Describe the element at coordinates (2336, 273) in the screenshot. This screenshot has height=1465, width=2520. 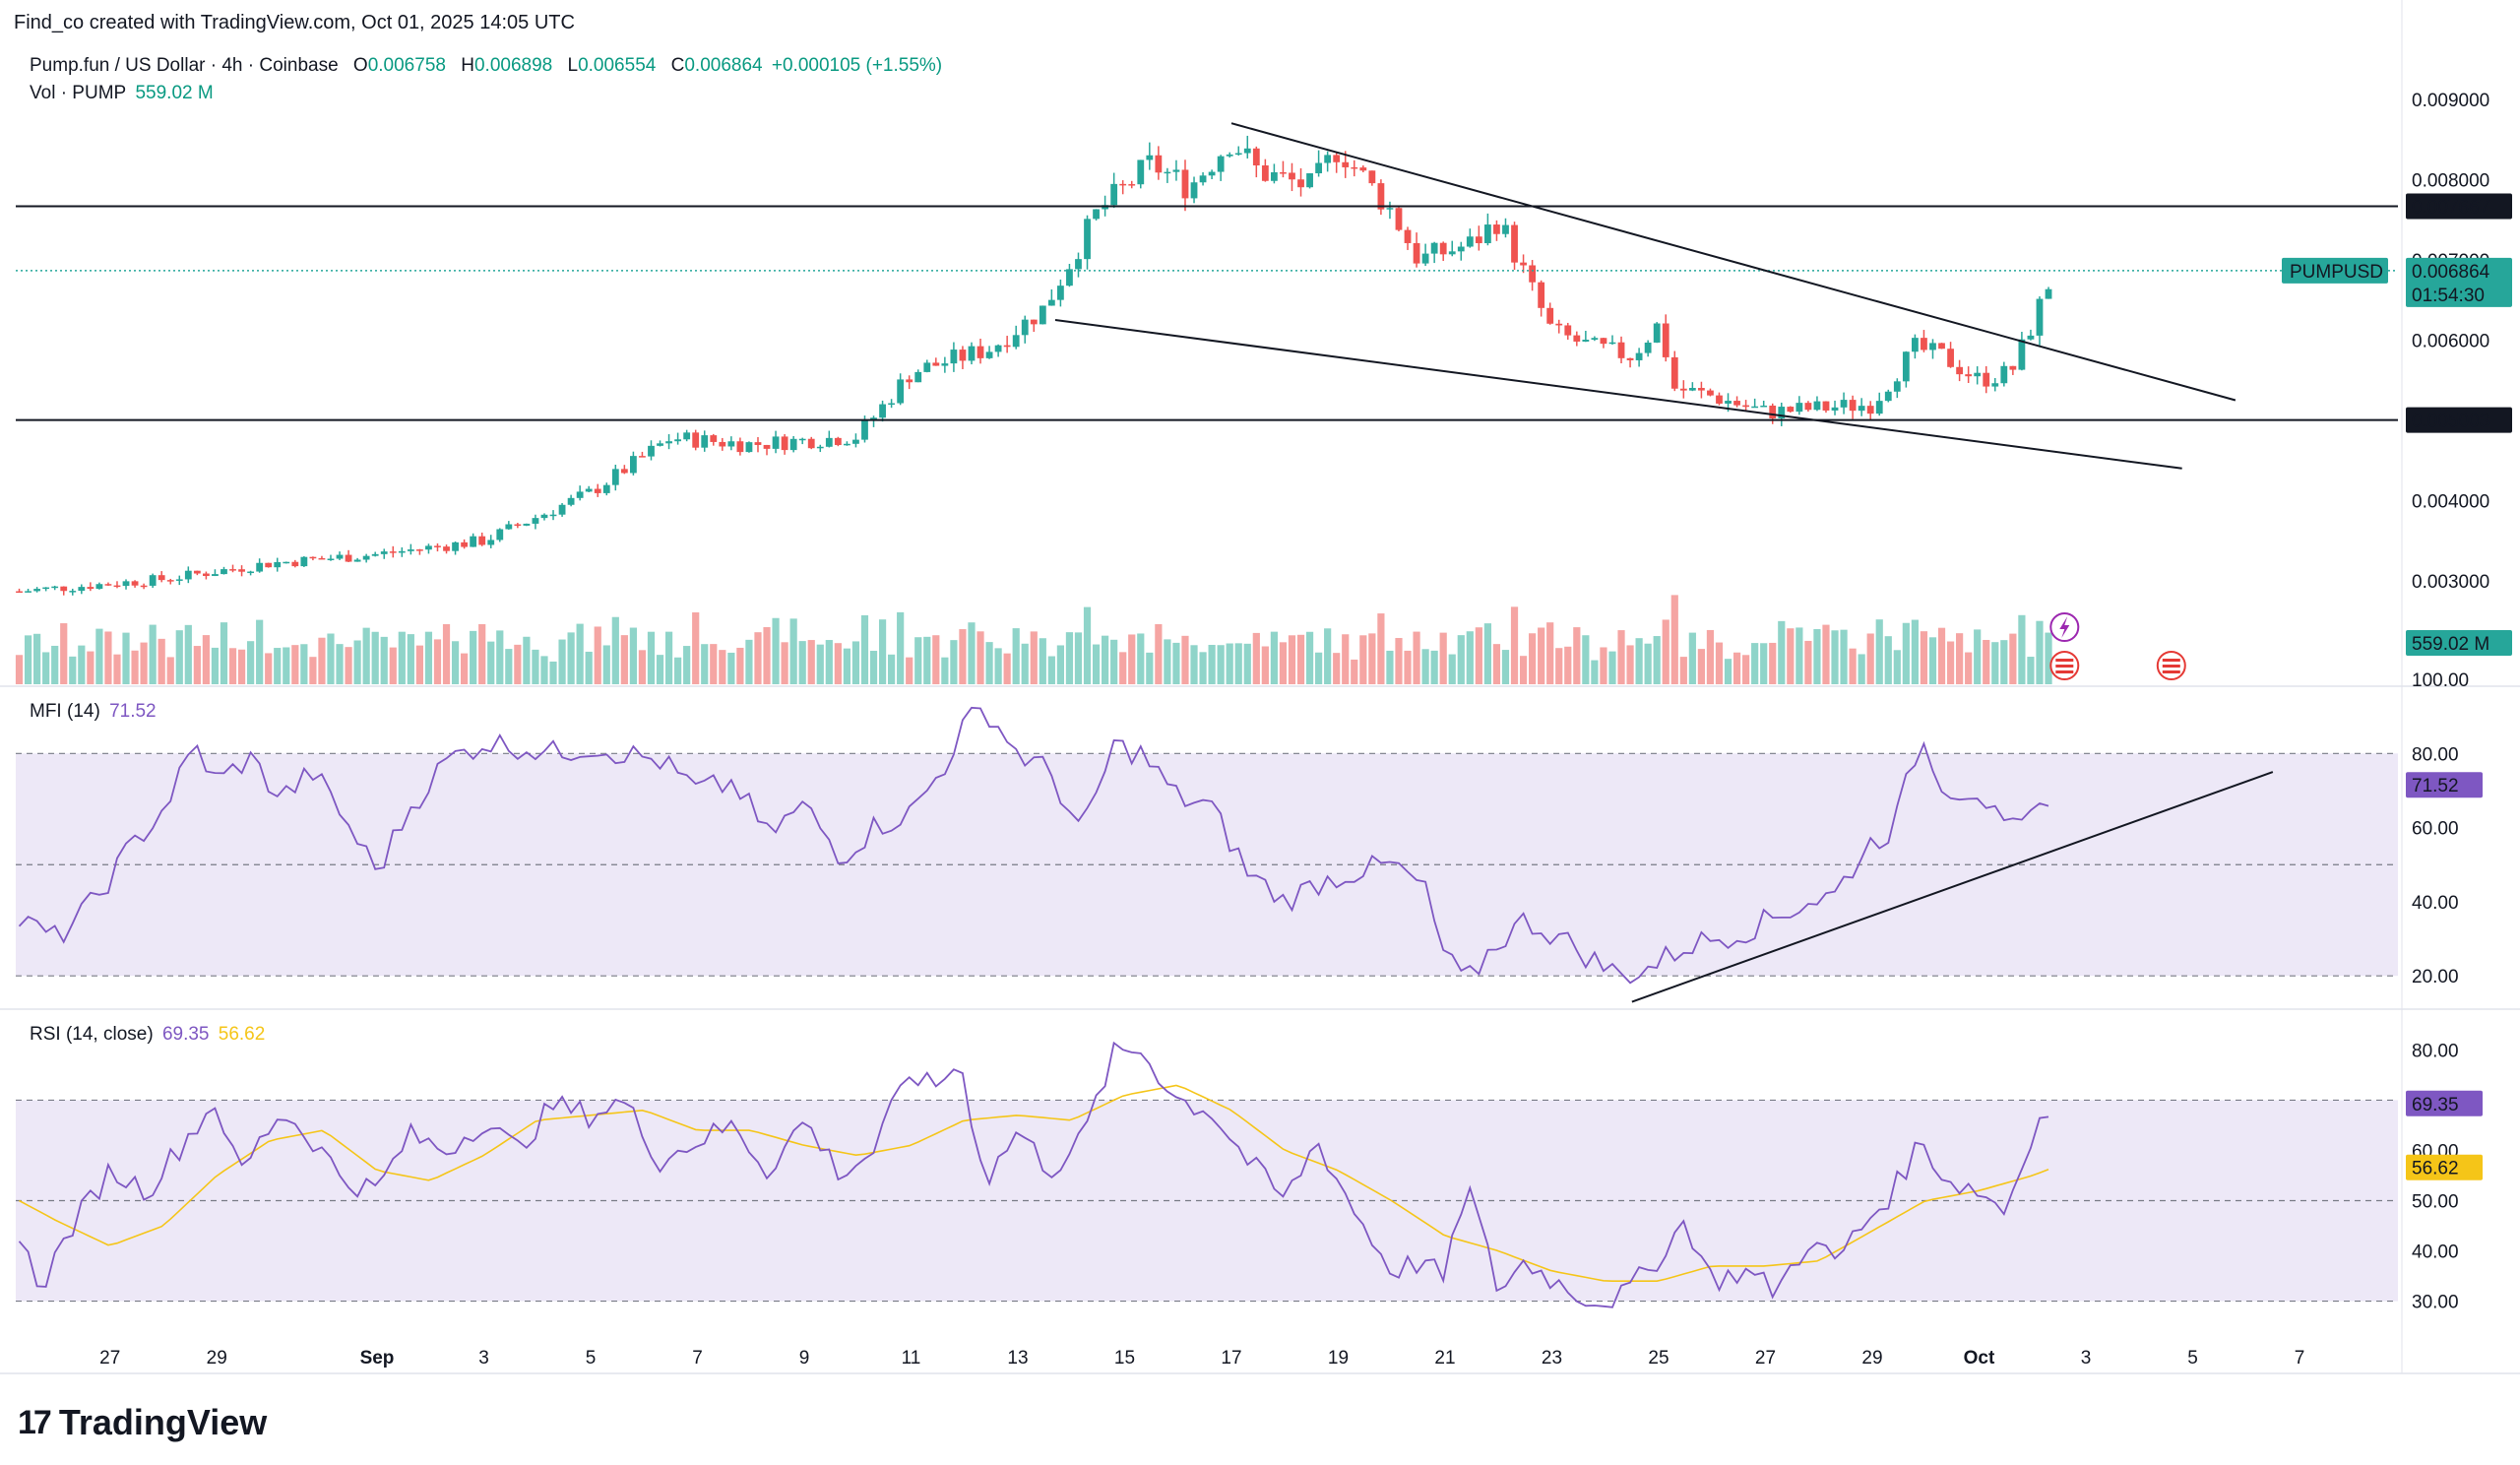
I see `symbol-tag: PUMPUSD` at that location.